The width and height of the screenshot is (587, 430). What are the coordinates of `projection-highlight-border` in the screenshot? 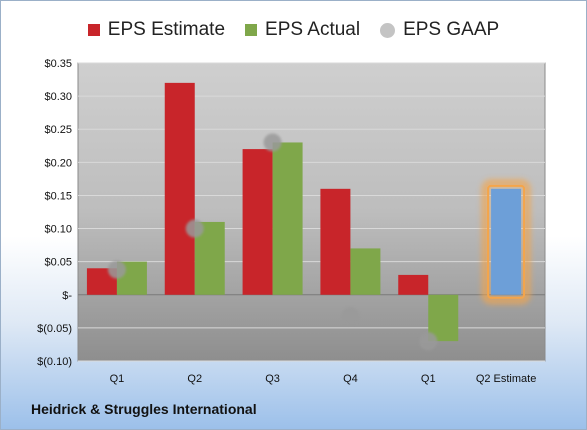 It's located at (506, 241).